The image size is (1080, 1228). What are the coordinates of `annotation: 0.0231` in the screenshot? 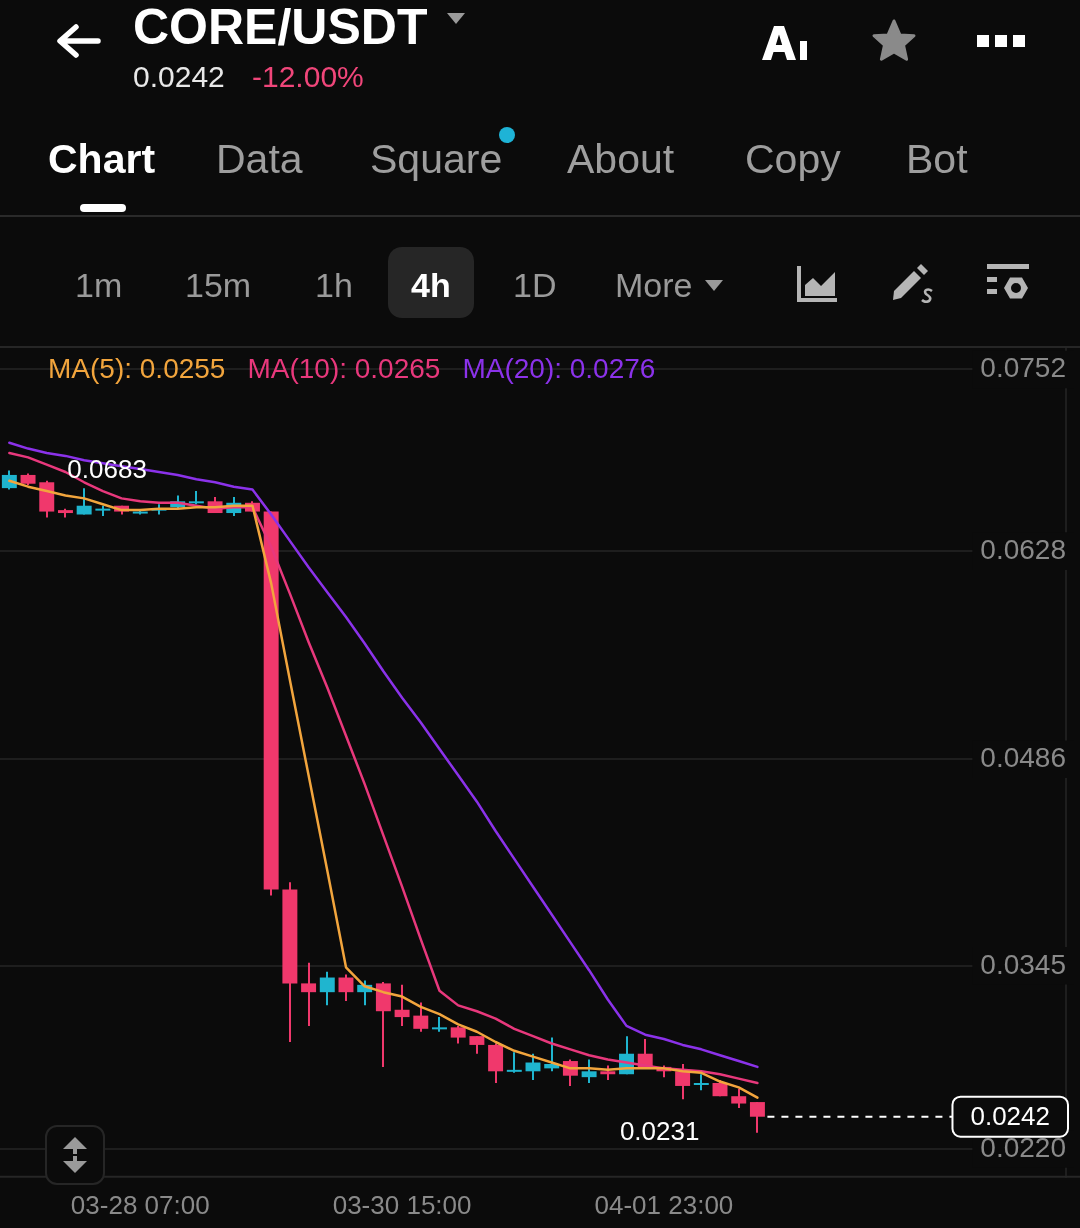 It's located at (659, 1131).